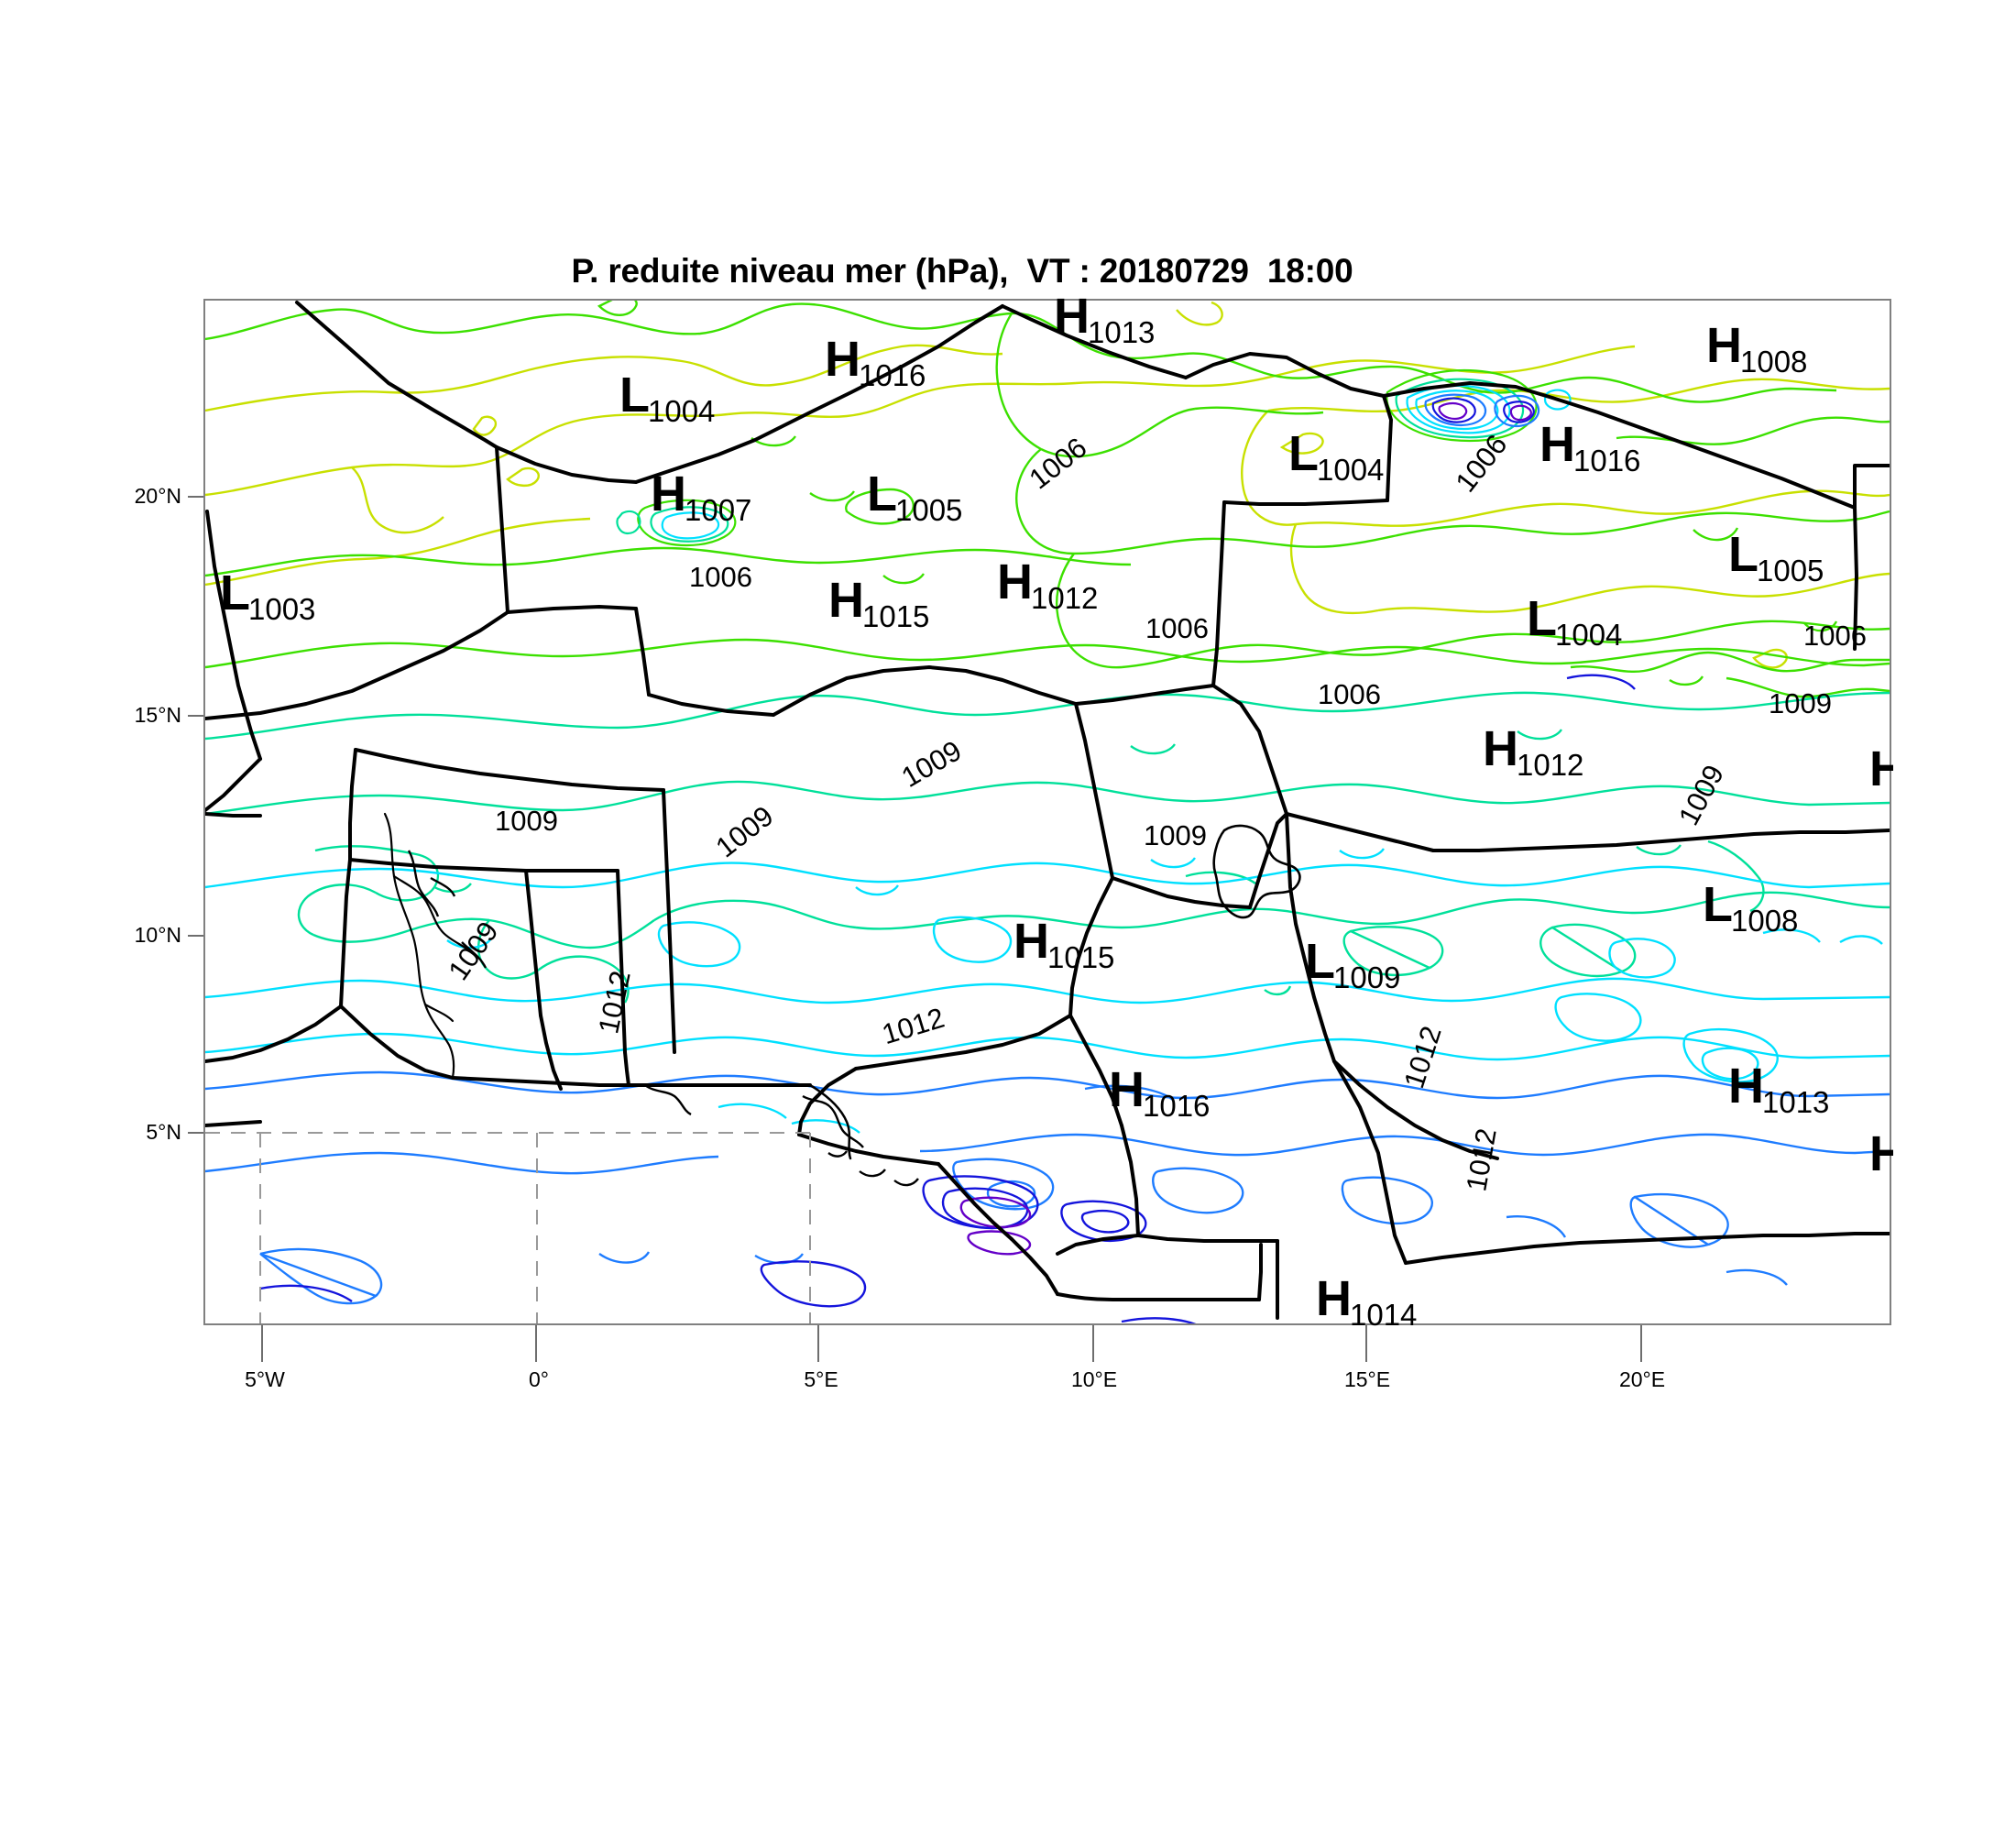  I want to click on y-tick-label-15n: 15°N, so click(157, 715).